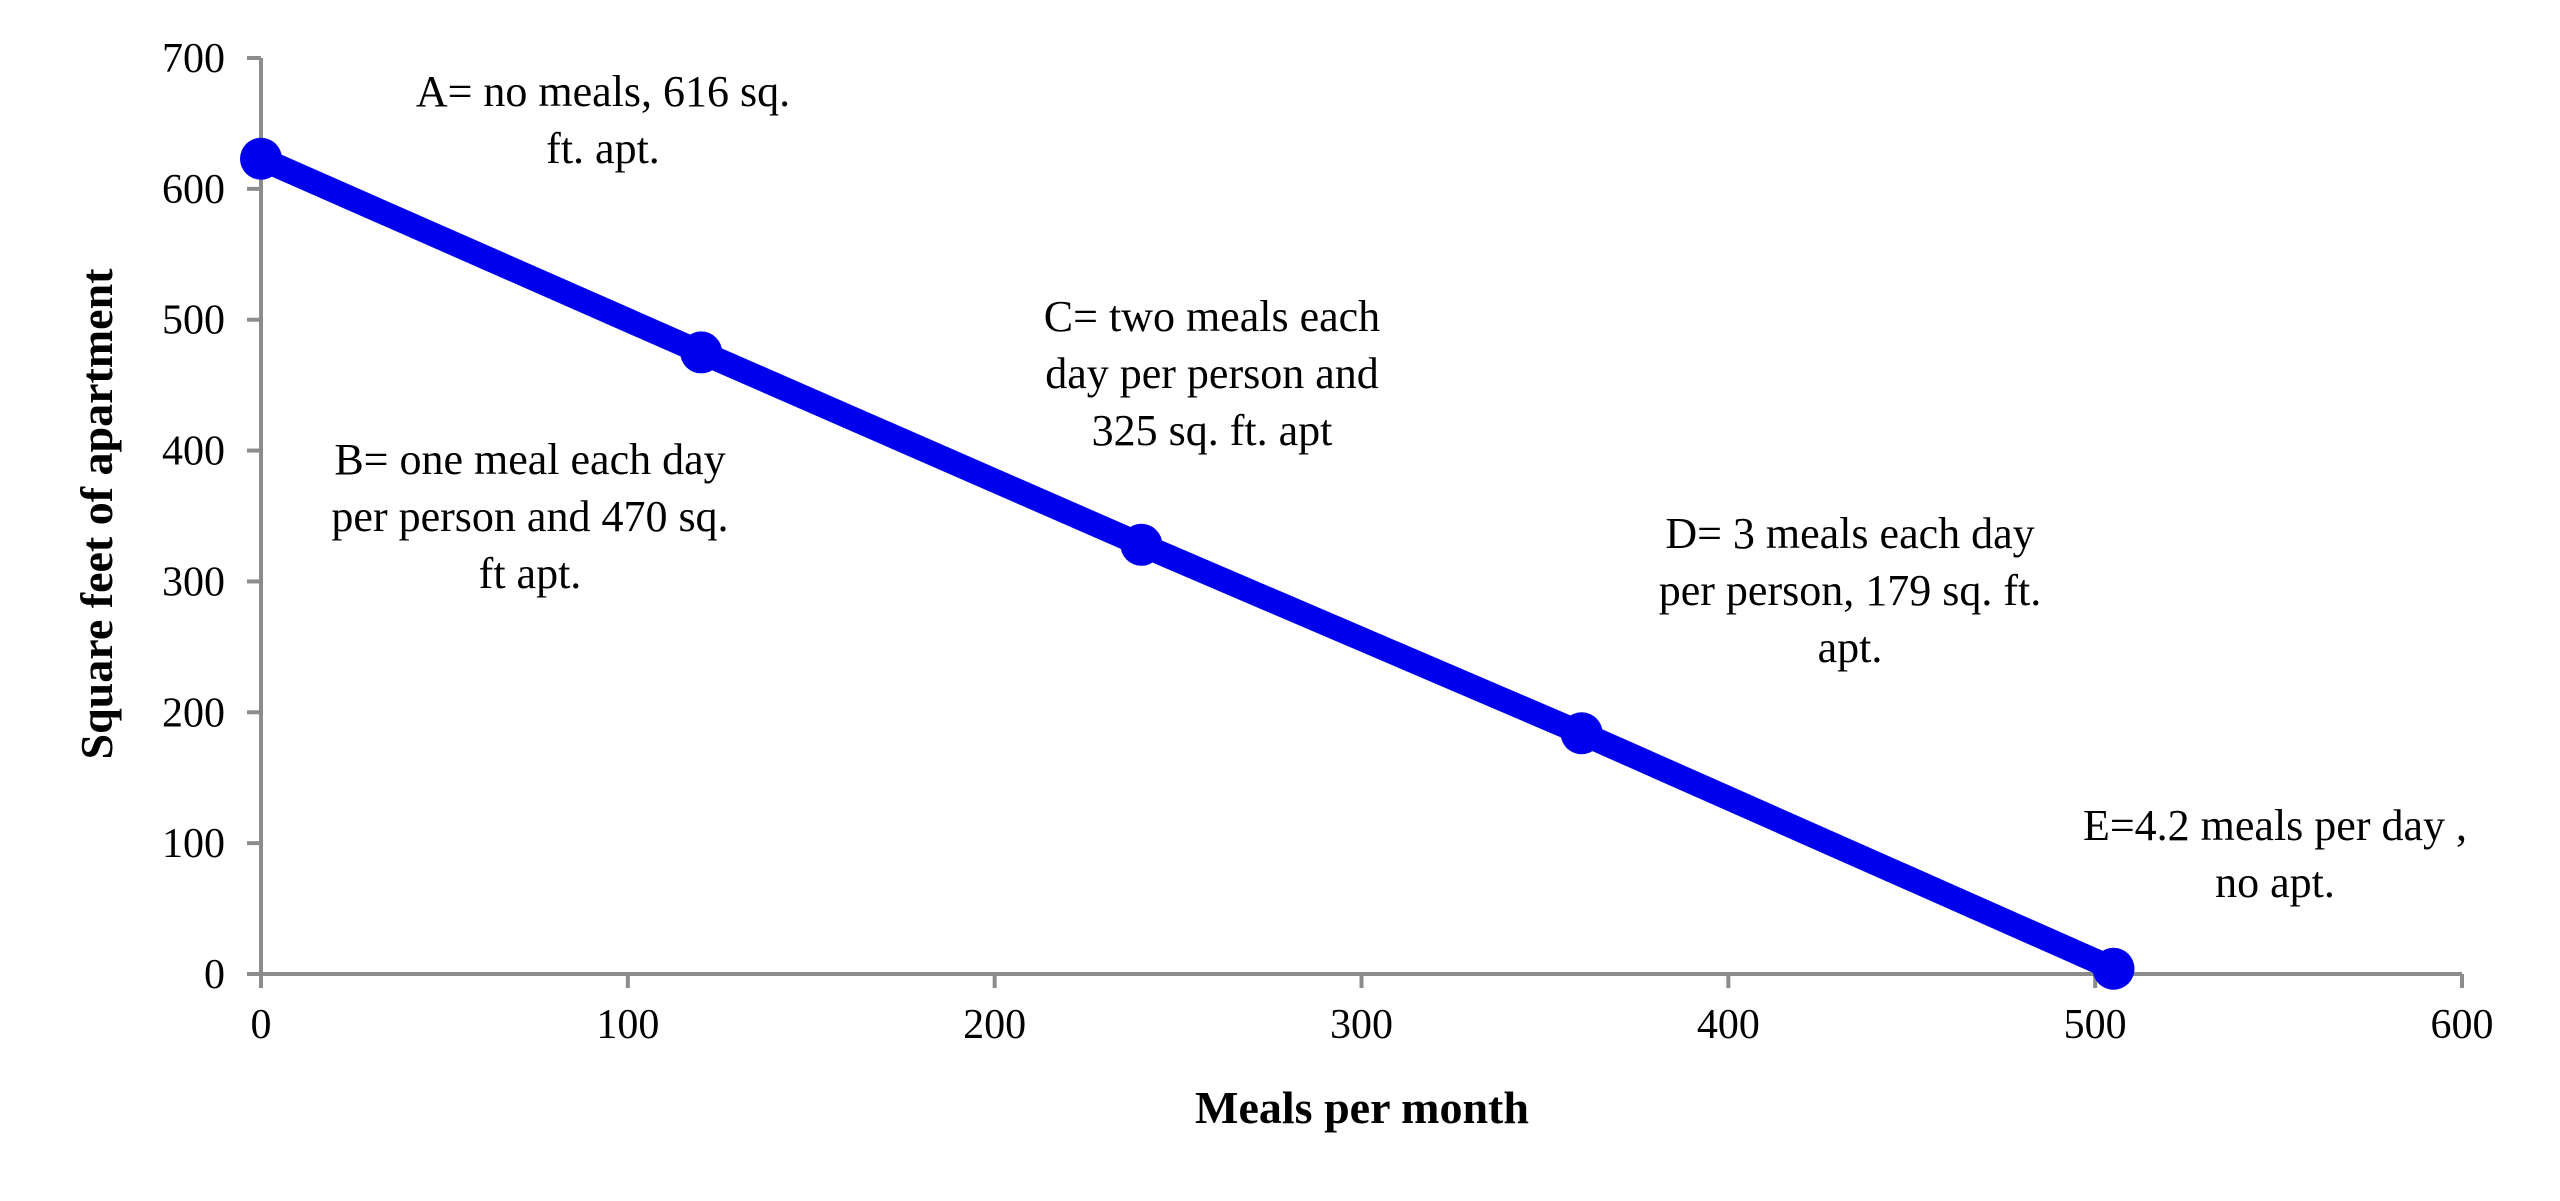  I want to click on annotation-line: no apt., so click(2275, 882).